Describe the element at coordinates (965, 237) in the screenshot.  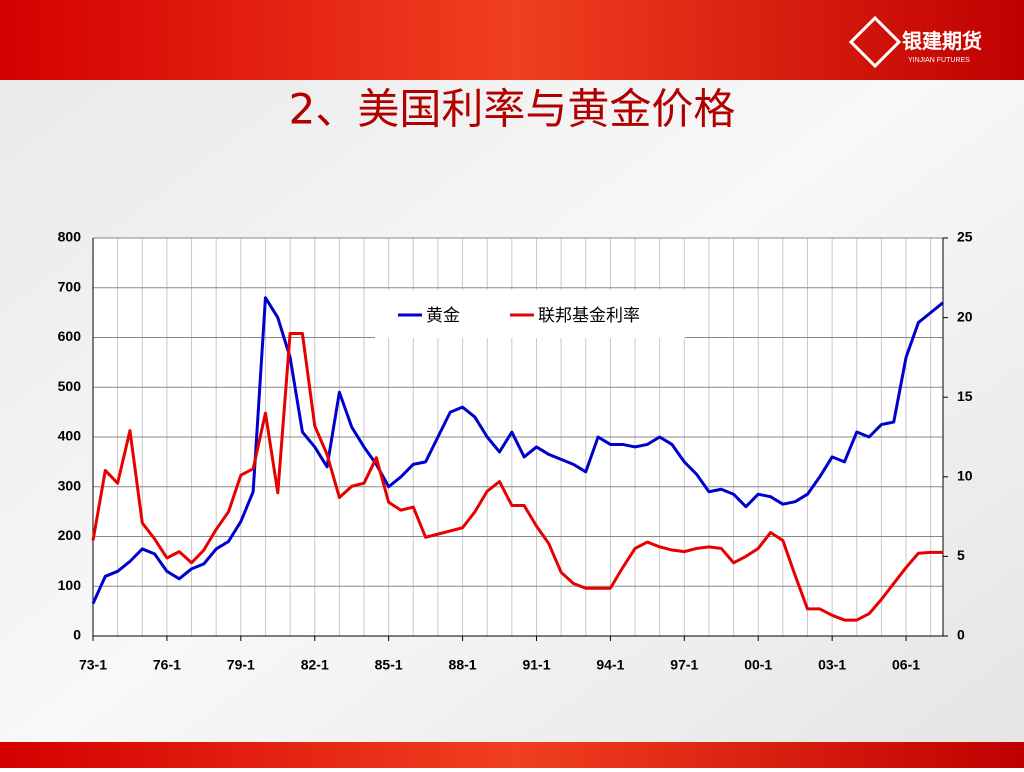
I see `y2-tick-label: 25` at that location.